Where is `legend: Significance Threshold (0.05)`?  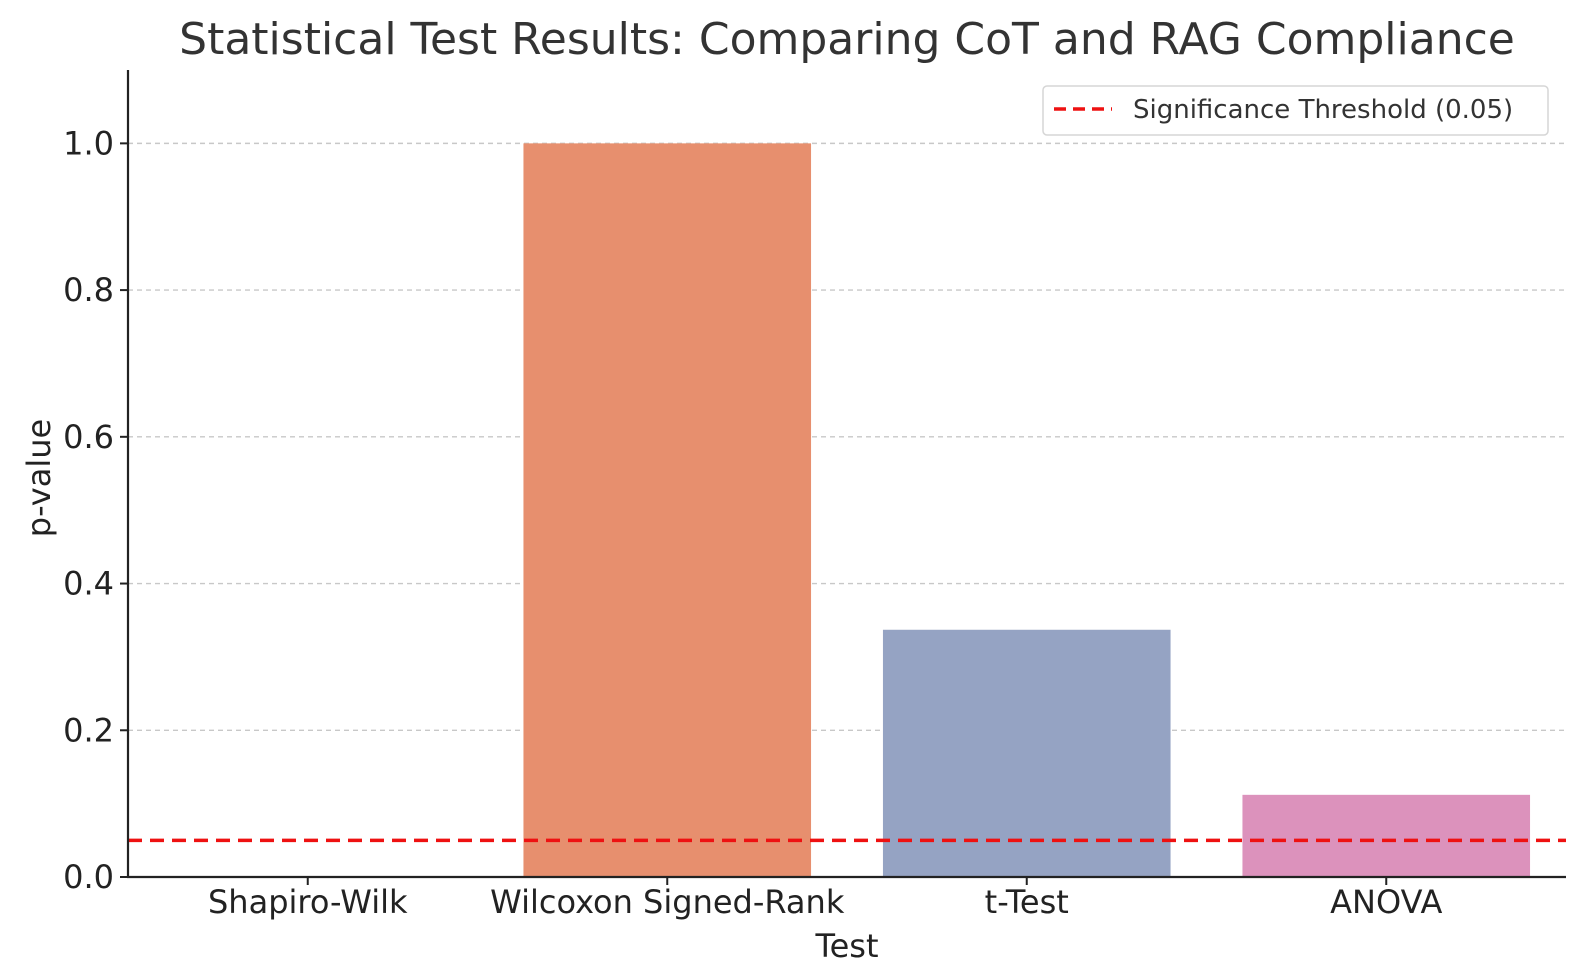 legend: Significance Threshold (0.05) is located at coordinates (1295, 110).